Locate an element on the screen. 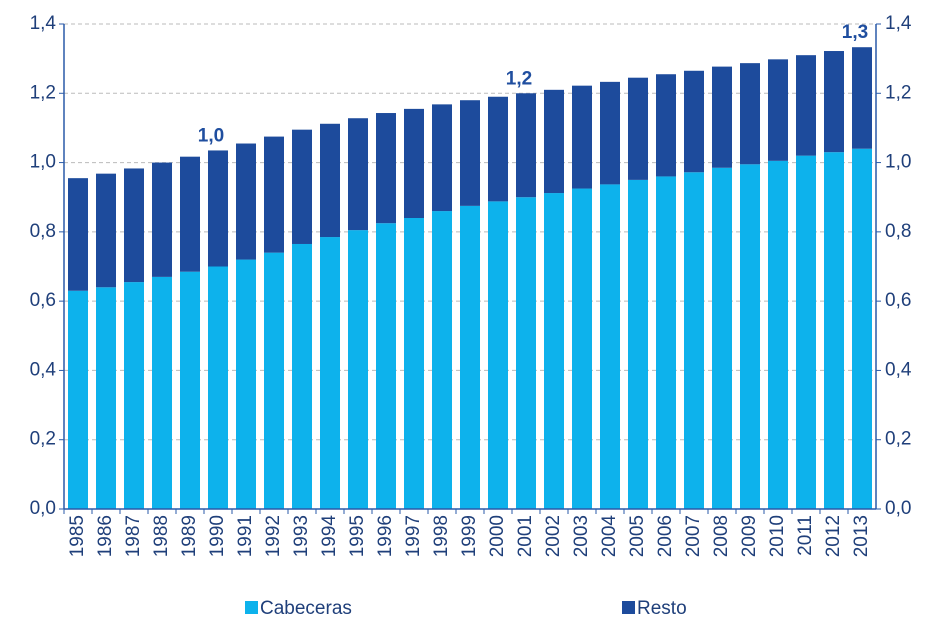 The height and width of the screenshot is (622, 936). x-tick-label: 1998 is located at coordinates (441, 536).